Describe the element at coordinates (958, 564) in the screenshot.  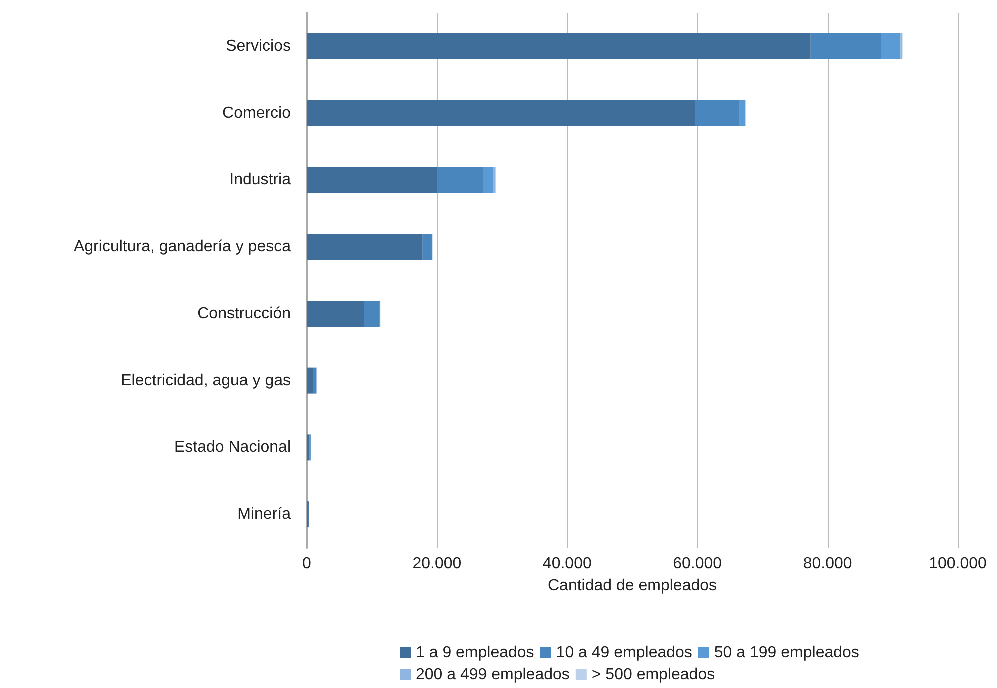
I see `x-tick-label: 100.000` at that location.